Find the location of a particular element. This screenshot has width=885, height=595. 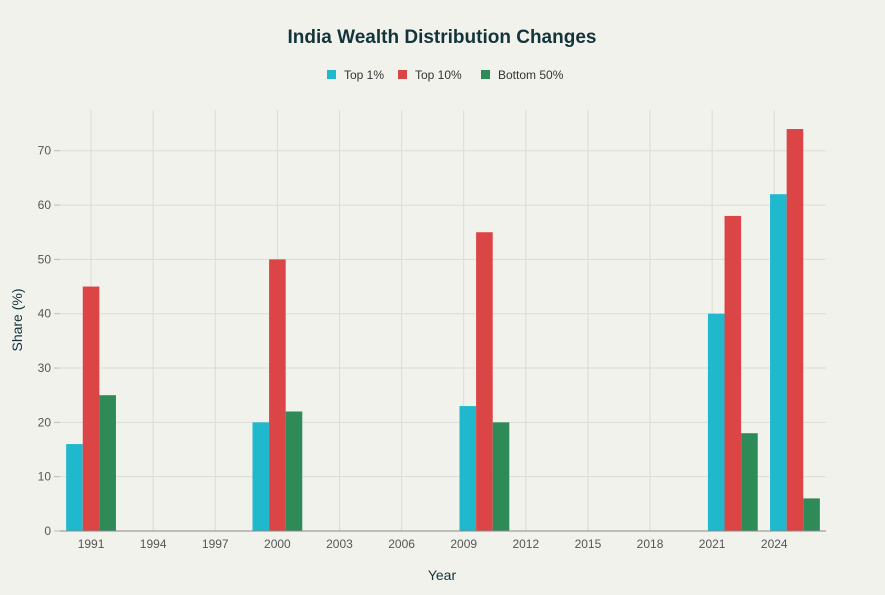

x-tick-label: 1994 is located at coordinates (153, 544).